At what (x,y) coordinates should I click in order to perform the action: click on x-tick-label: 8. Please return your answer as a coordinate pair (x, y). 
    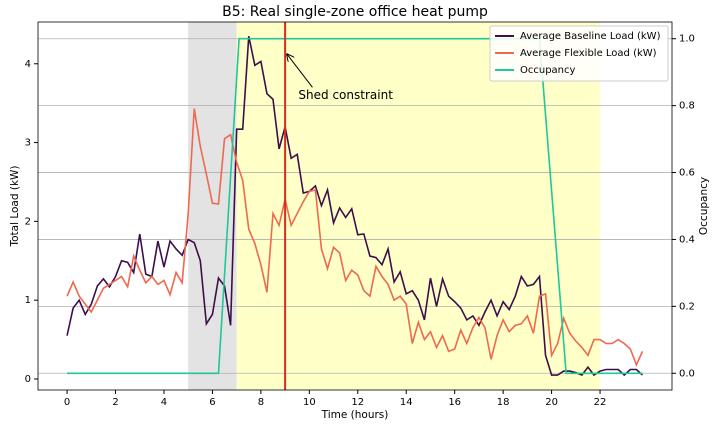
    Looking at the image, I should click on (261, 402).